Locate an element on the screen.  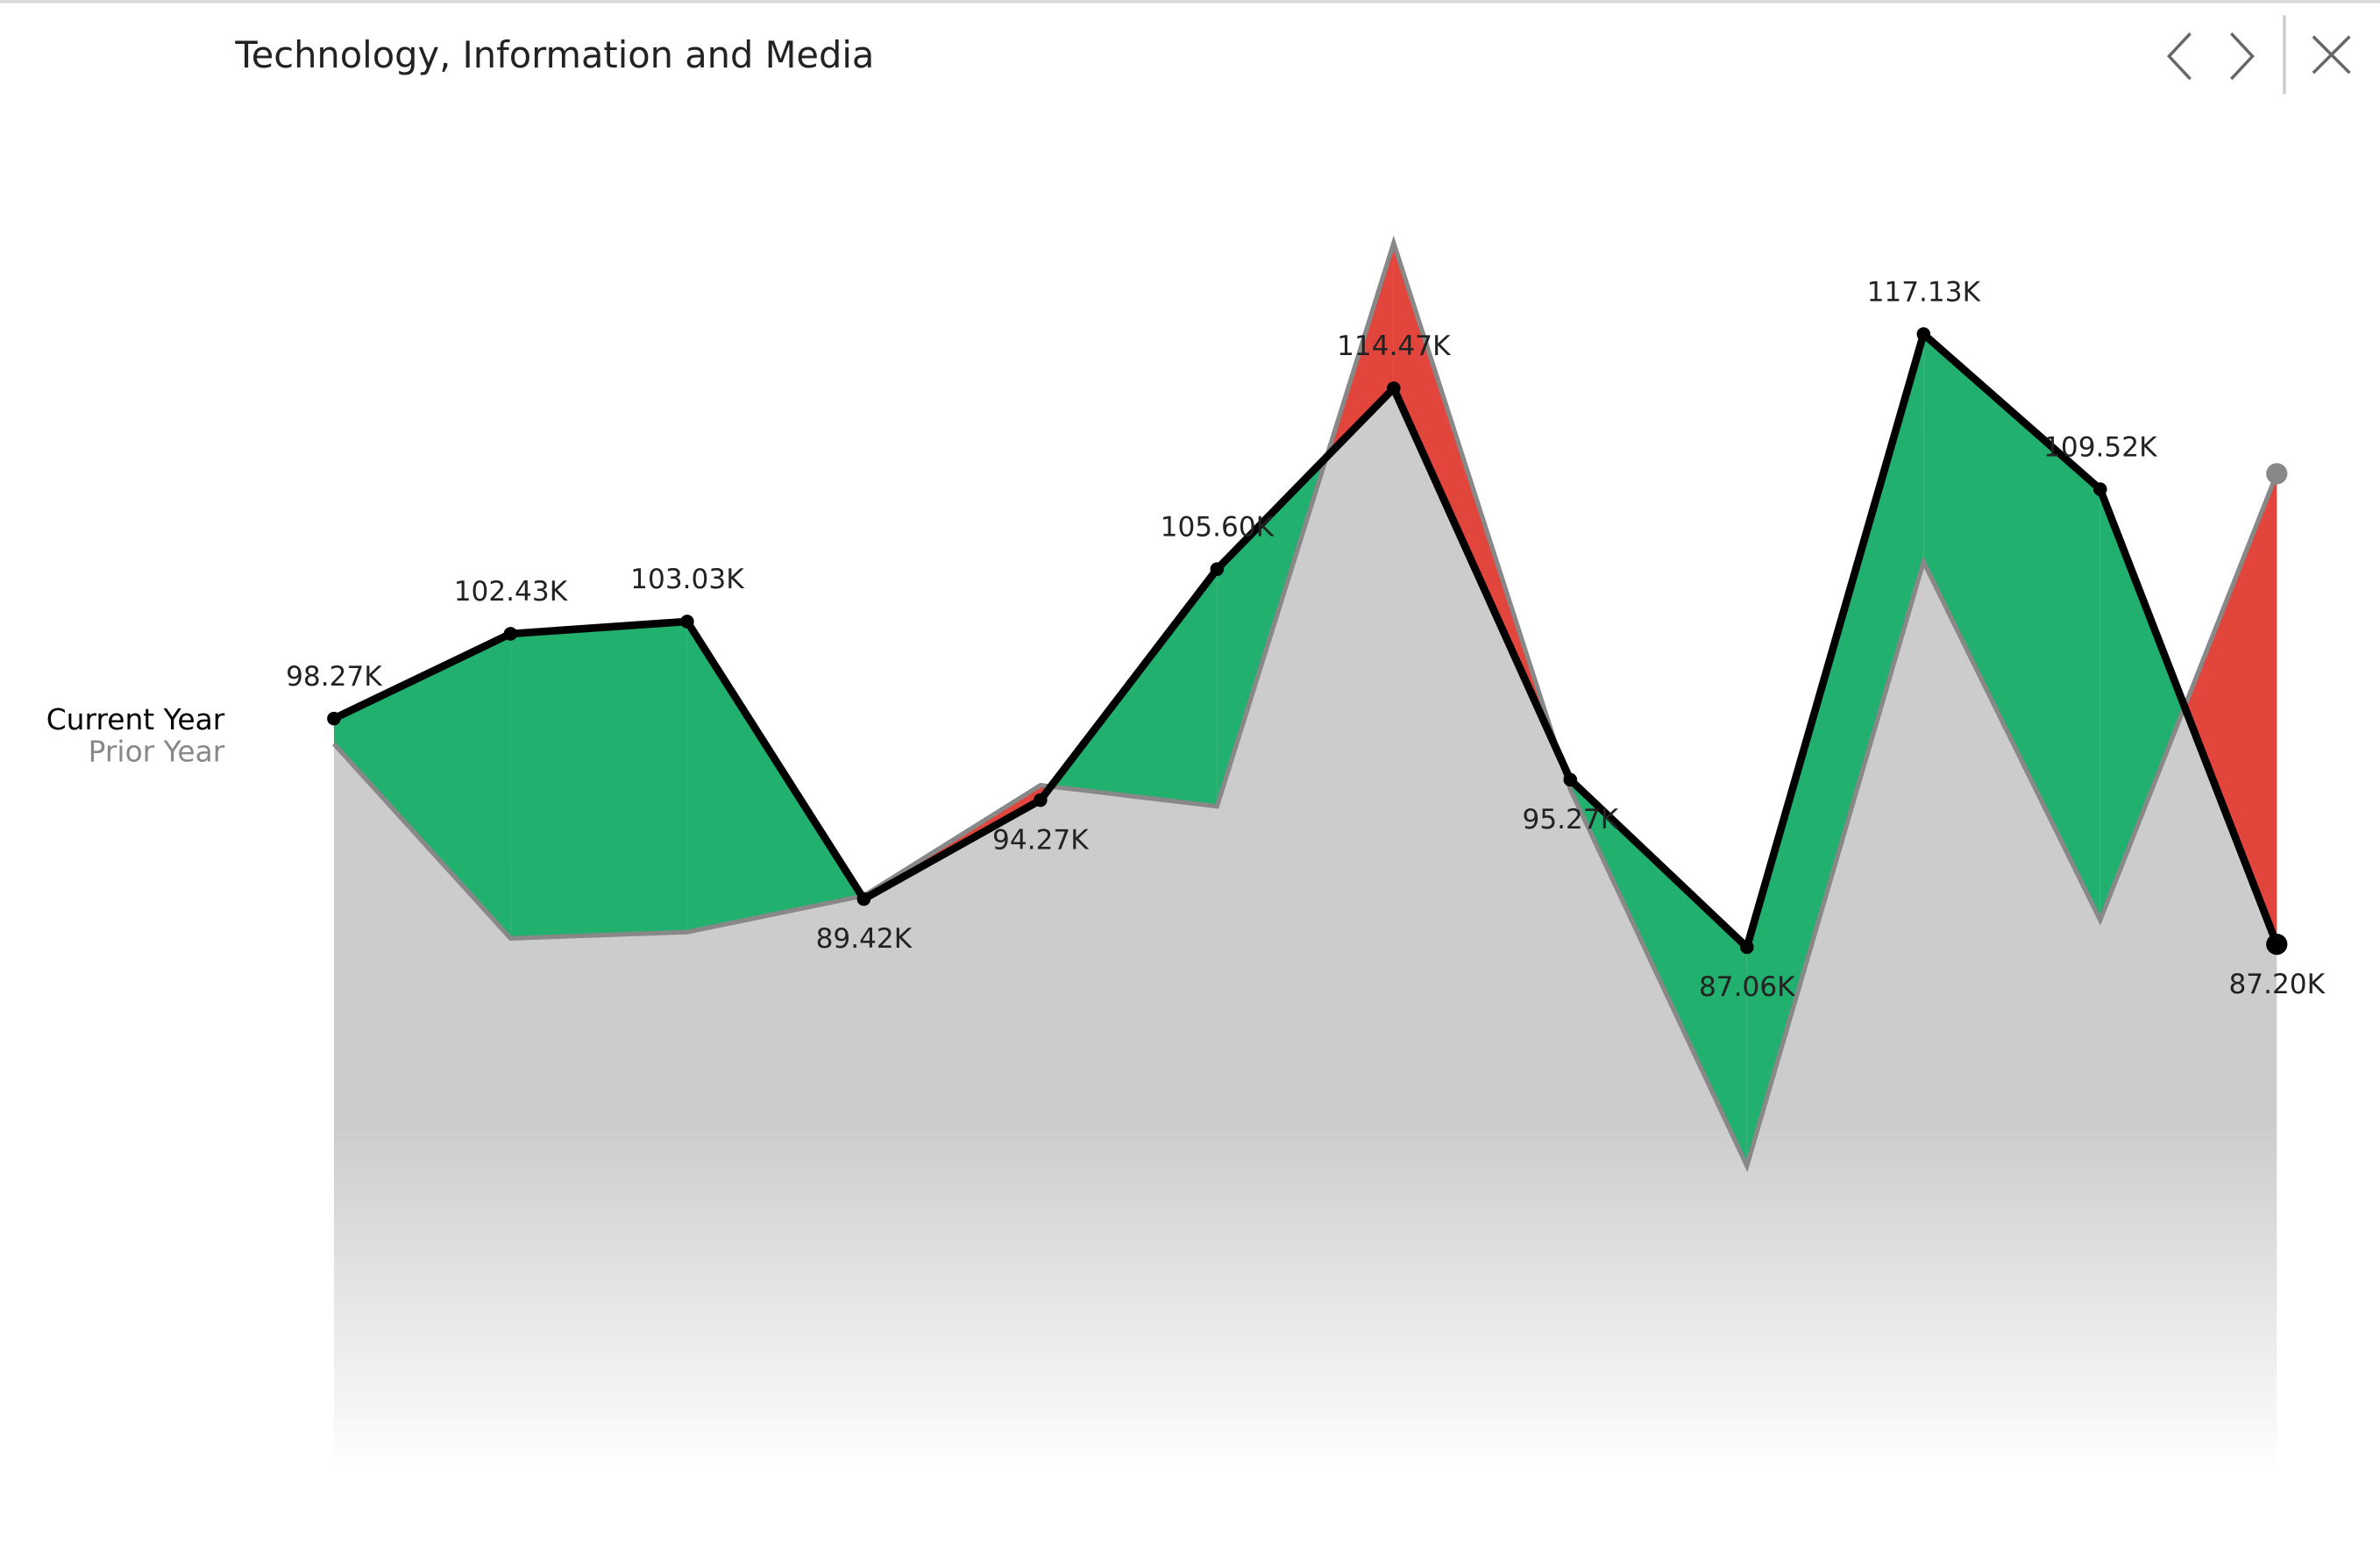
value-label: 117.13K is located at coordinates (1924, 292).